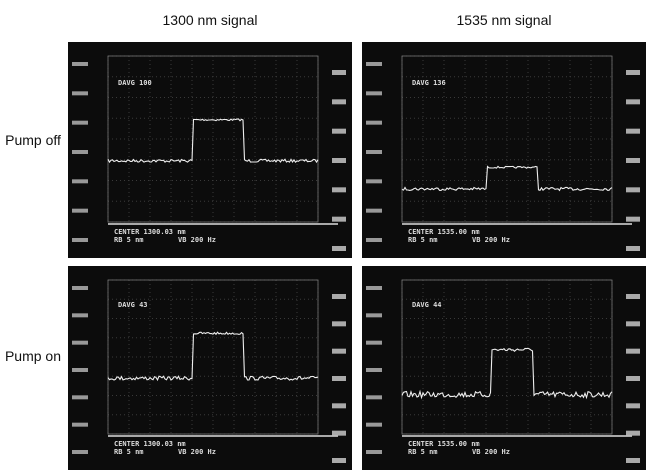  Describe the element at coordinates (427, 305) in the screenshot. I see `screen-text: DAVG 44` at that location.